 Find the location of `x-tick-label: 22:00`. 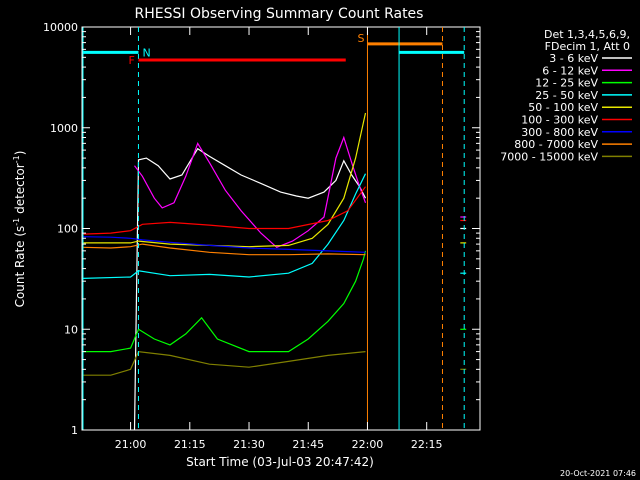

x-tick-label: 22:00 is located at coordinates (368, 444).